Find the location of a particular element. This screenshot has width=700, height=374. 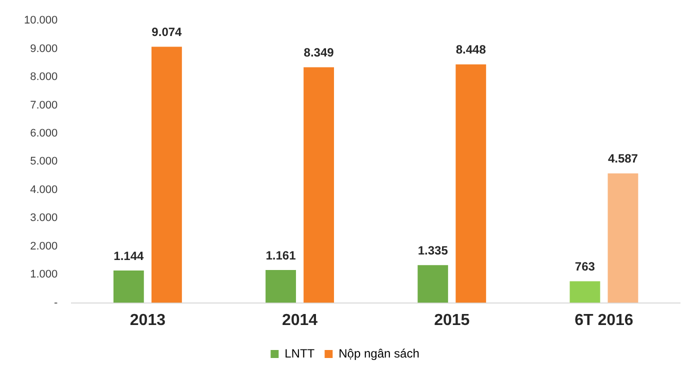

data-label: 1.144 is located at coordinates (129, 255).